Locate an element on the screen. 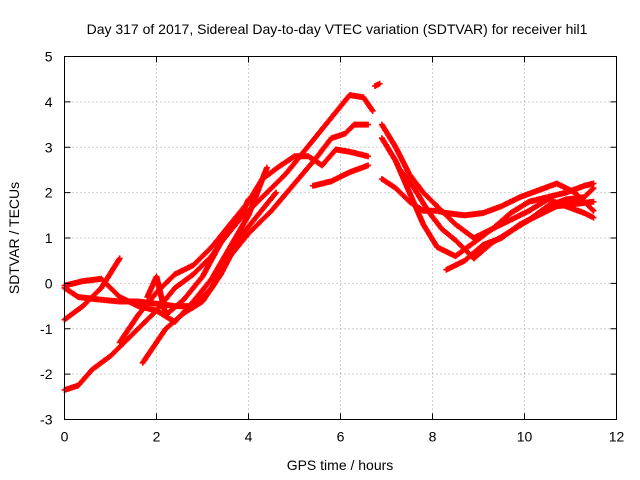  y-tick-label: -2 is located at coordinates (46, 374).